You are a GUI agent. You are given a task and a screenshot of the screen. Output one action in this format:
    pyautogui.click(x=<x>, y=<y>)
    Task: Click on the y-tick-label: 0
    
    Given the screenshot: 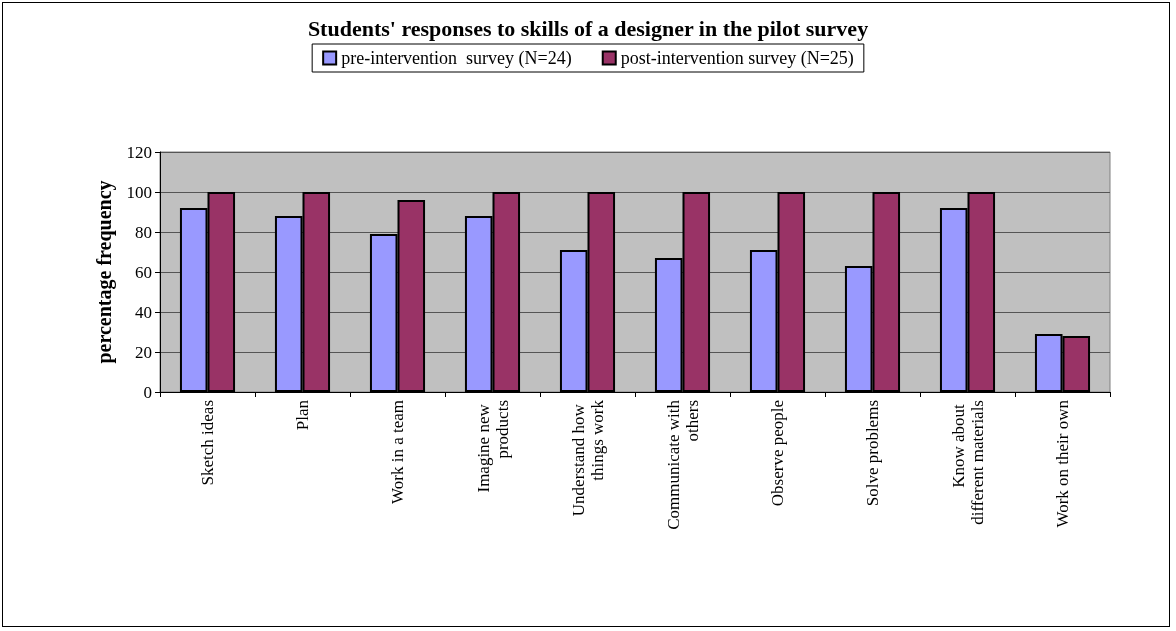 What is the action you would take?
    pyautogui.click(x=147, y=392)
    